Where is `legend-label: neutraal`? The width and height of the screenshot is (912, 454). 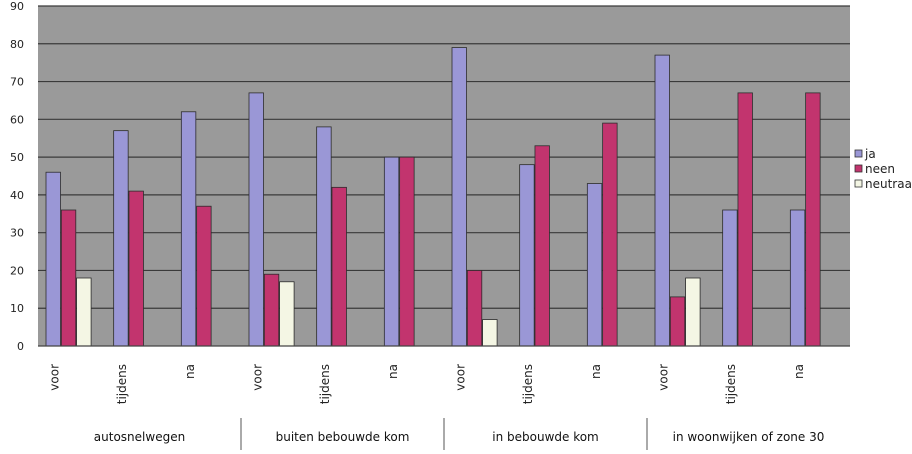
legend-label: neutraal is located at coordinates (888, 184).